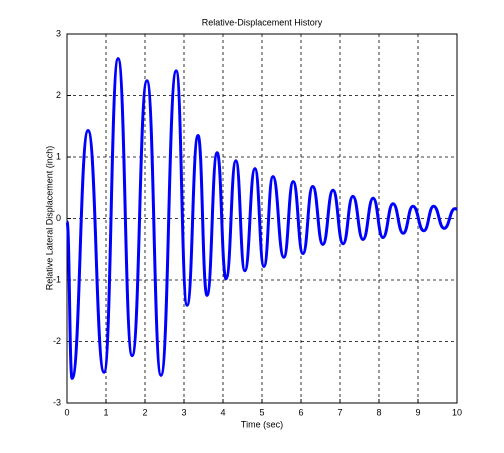 This screenshot has height=453, width=504. What do you see at coordinates (378, 412) in the screenshot?
I see `x-tick-label: 8` at bounding box center [378, 412].